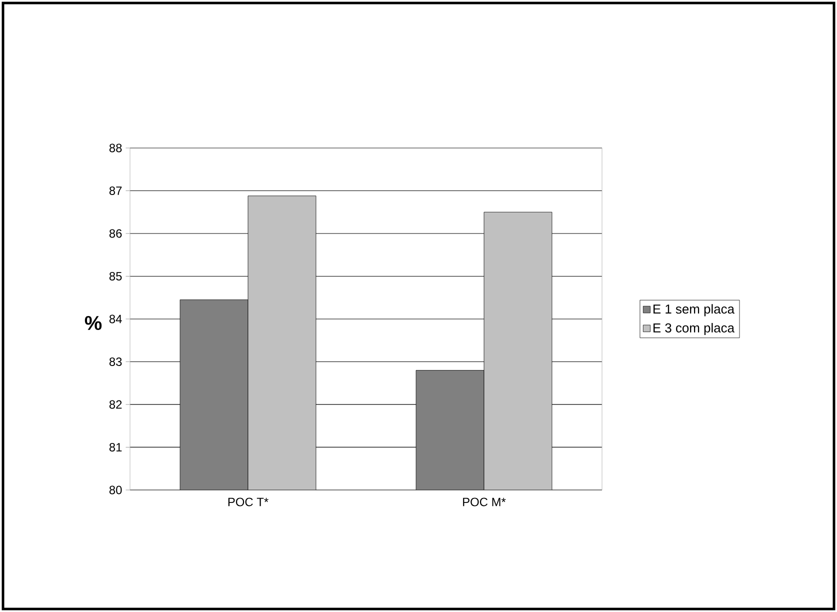  What do you see at coordinates (115, 319) in the screenshot?
I see `y-tick-label: 84` at bounding box center [115, 319].